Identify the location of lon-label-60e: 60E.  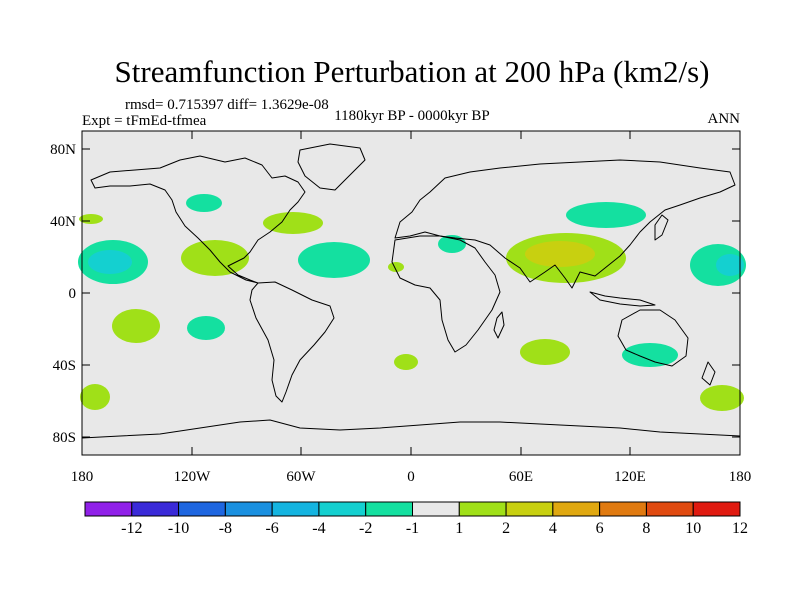
(521, 477).